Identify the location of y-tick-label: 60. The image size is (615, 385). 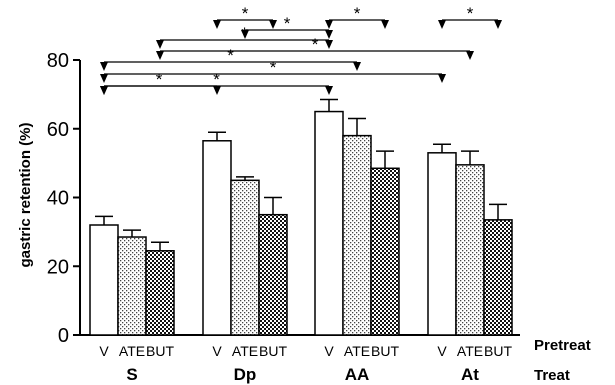
(58, 130).